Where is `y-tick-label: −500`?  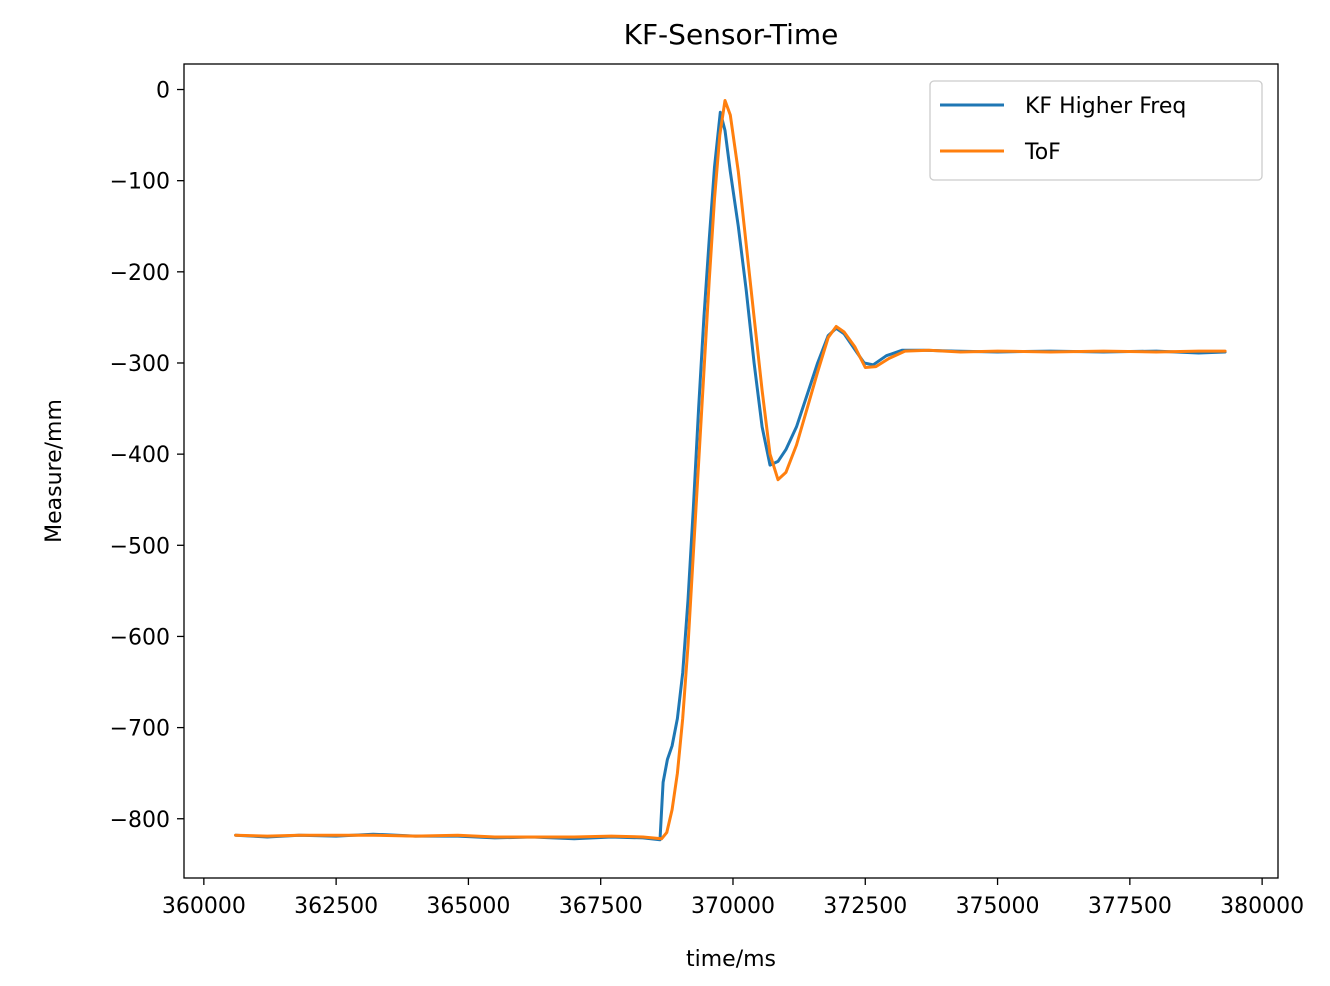
y-tick-label: −500 is located at coordinates (140, 546).